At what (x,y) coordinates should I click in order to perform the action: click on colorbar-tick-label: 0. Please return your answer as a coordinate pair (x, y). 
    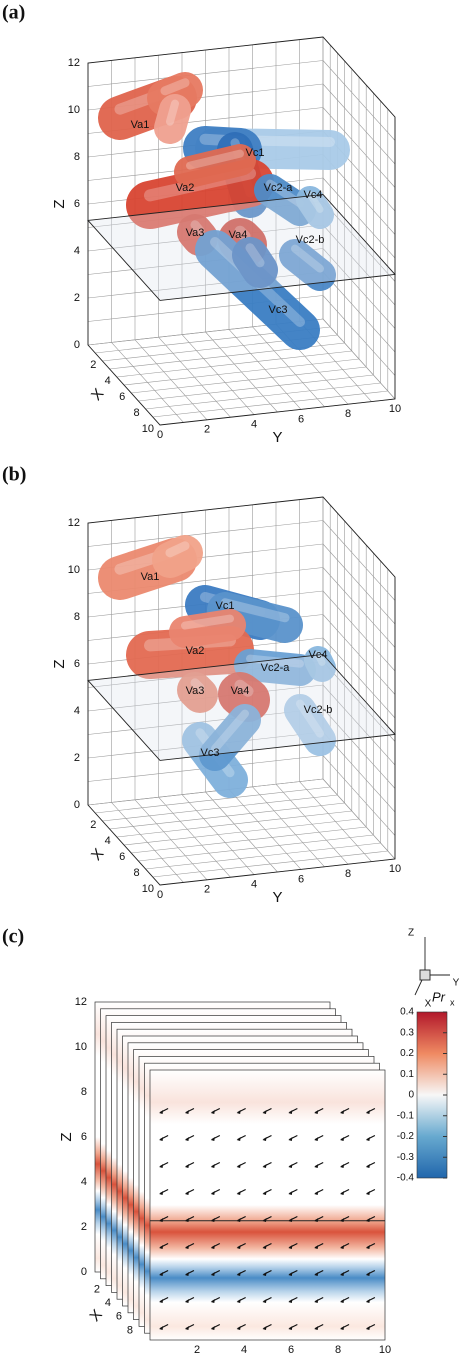
    Looking at the image, I should click on (411, 1095).